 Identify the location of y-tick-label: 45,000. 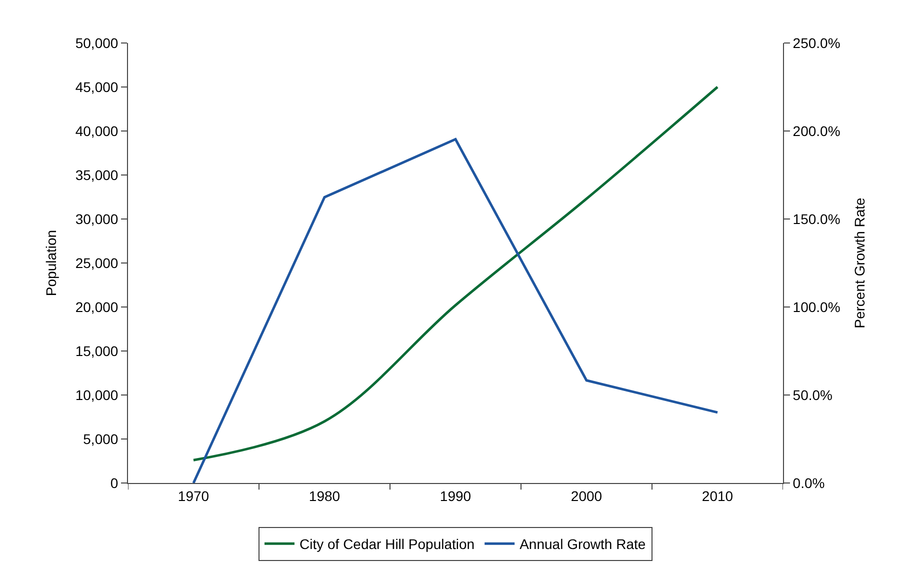
(96, 86).